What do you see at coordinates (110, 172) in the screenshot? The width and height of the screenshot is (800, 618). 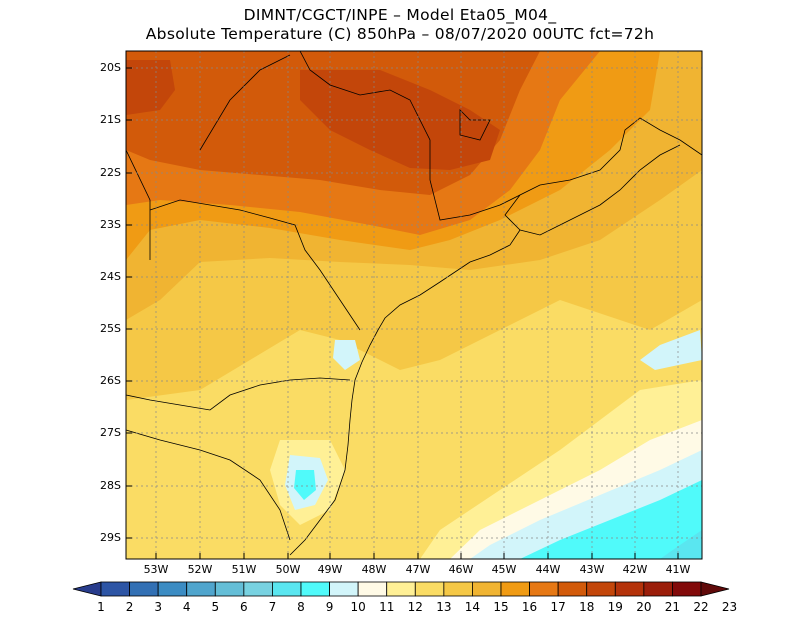 I see `lat-label: 22S` at bounding box center [110, 172].